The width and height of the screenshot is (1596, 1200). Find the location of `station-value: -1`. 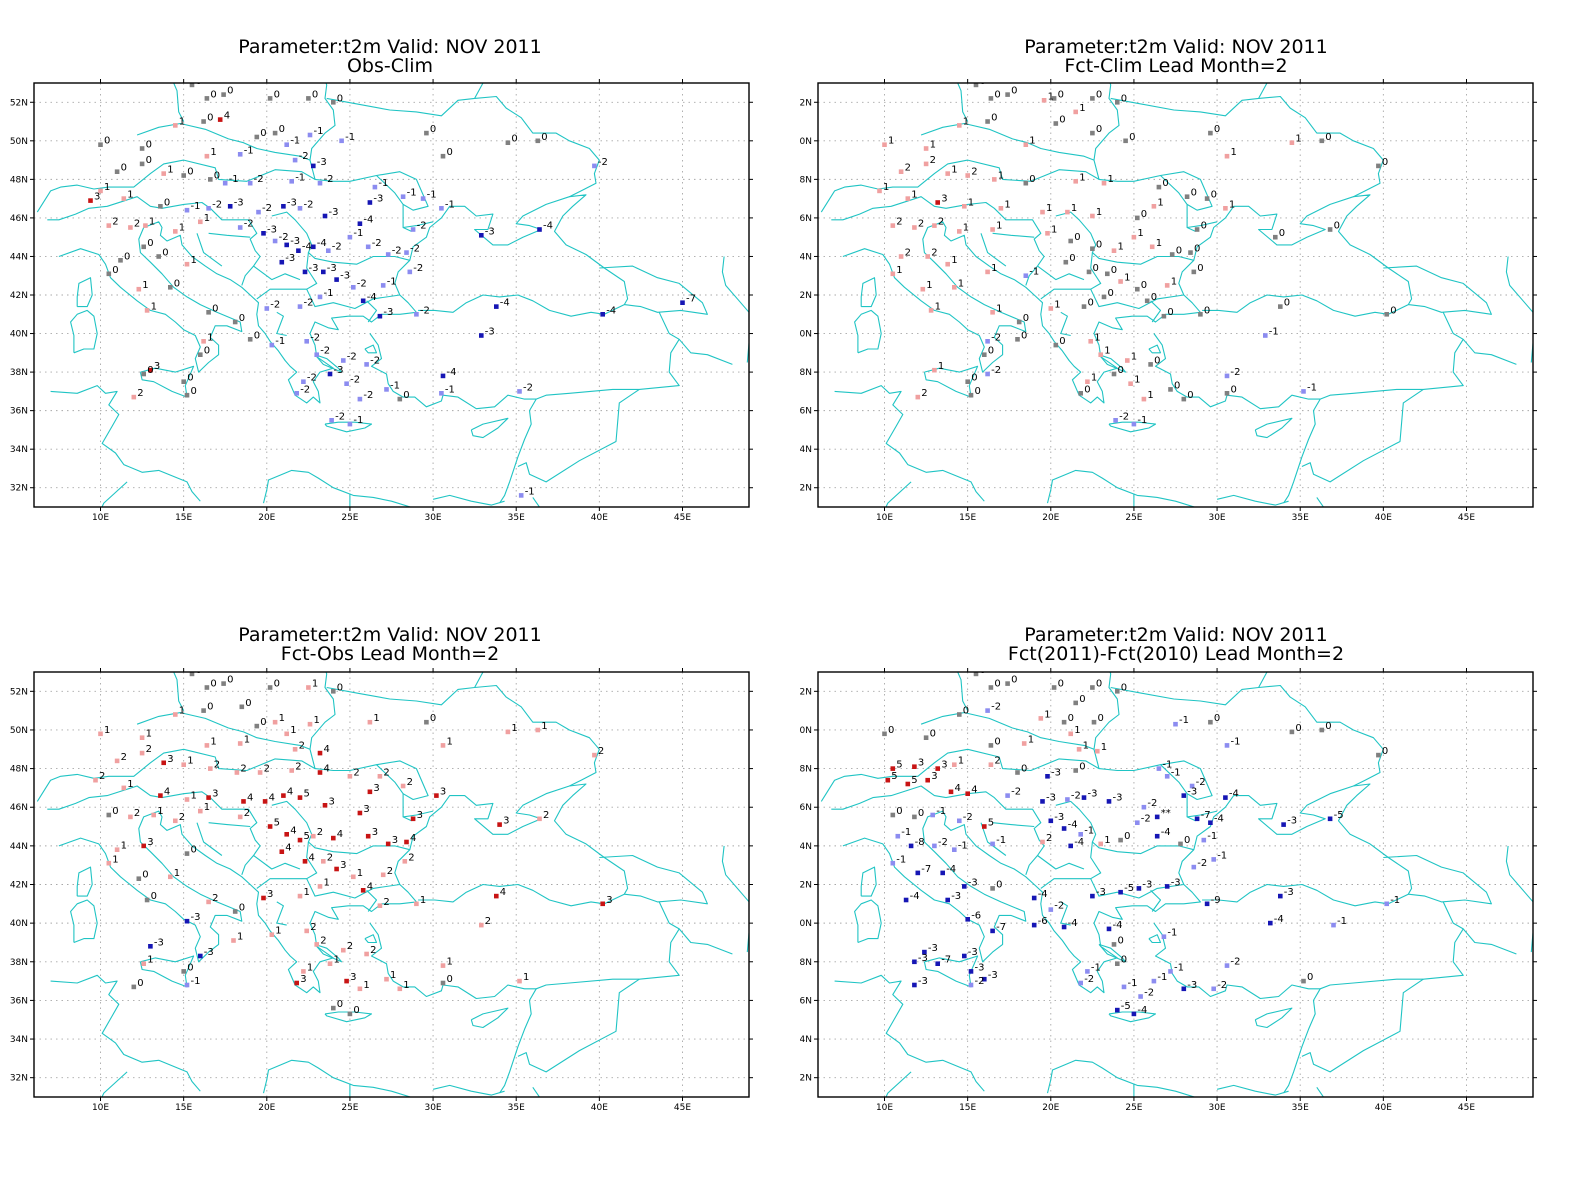

station-value: -1 is located at coordinates (1236, 741).